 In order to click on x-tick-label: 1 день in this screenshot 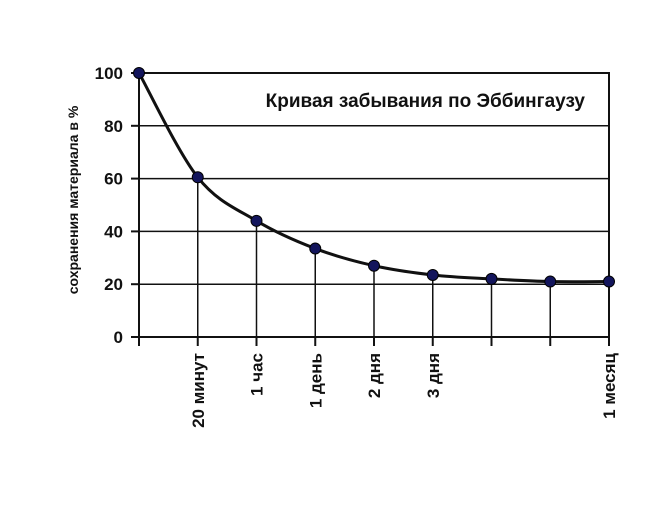, I will do `click(315, 380)`.